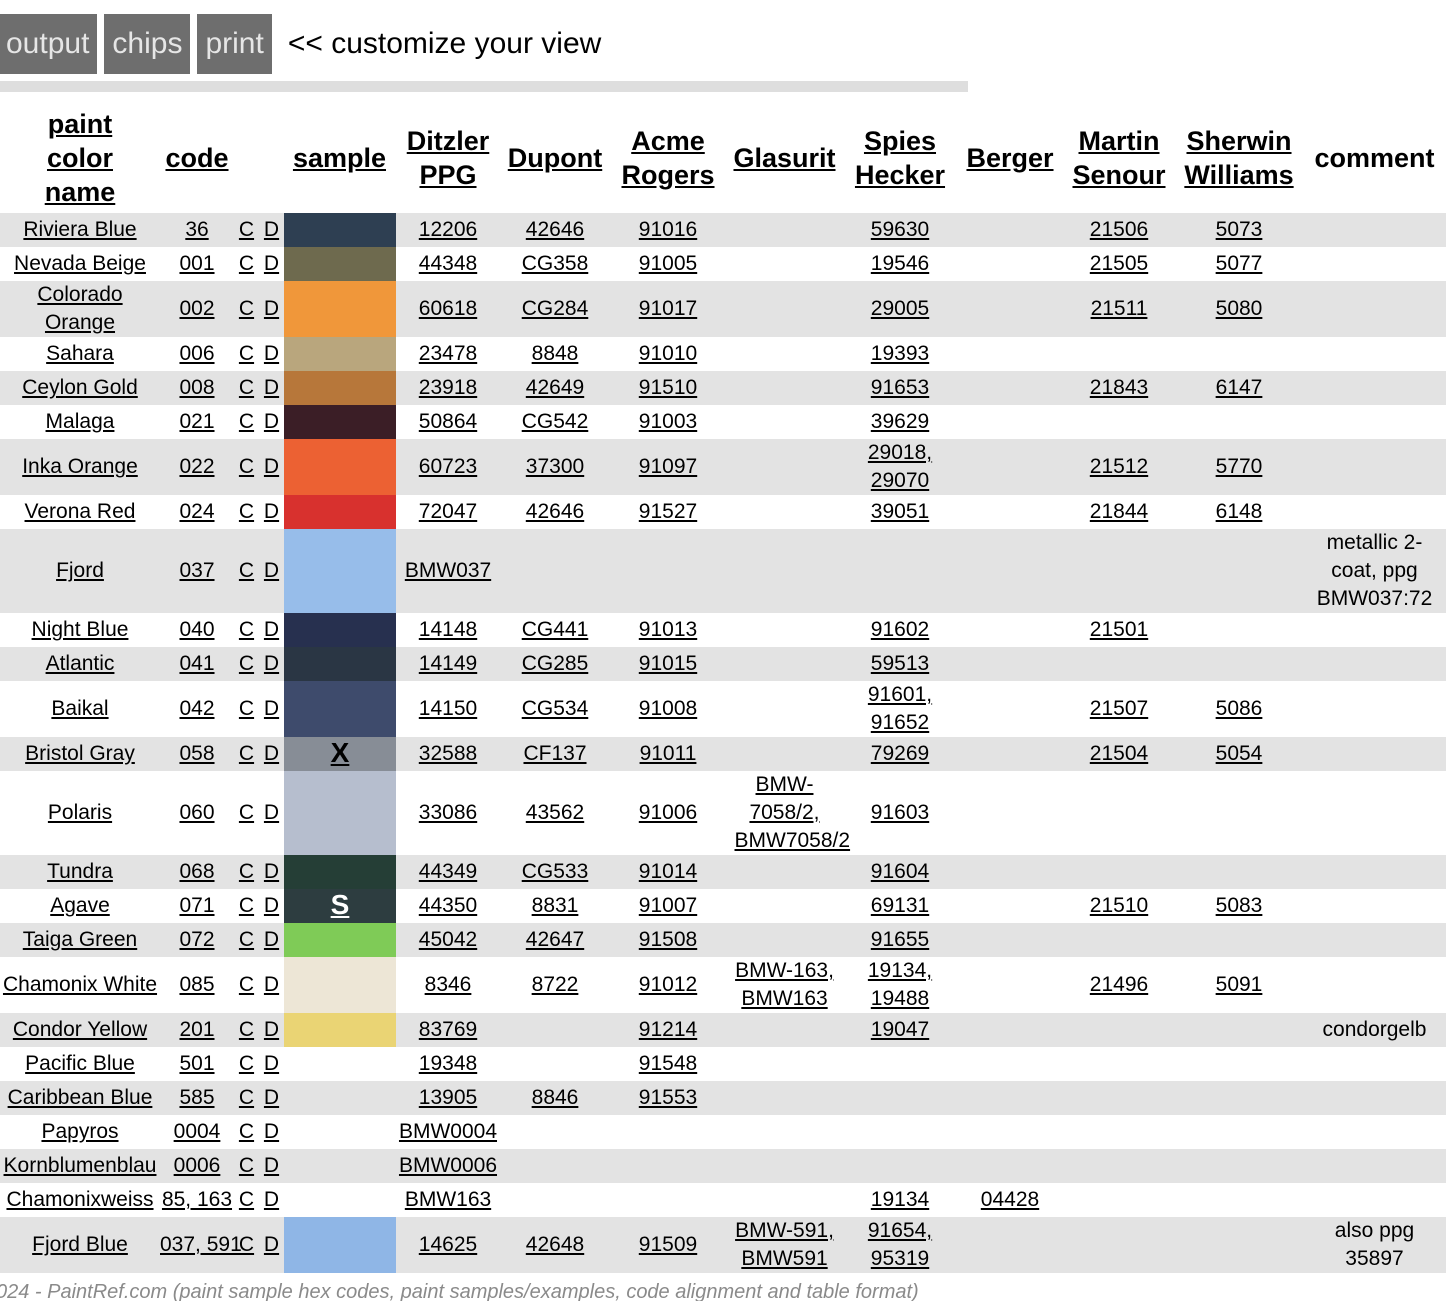  Describe the element at coordinates (197, 308) in the screenshot. I see `paint-code-link: 002` at that location.